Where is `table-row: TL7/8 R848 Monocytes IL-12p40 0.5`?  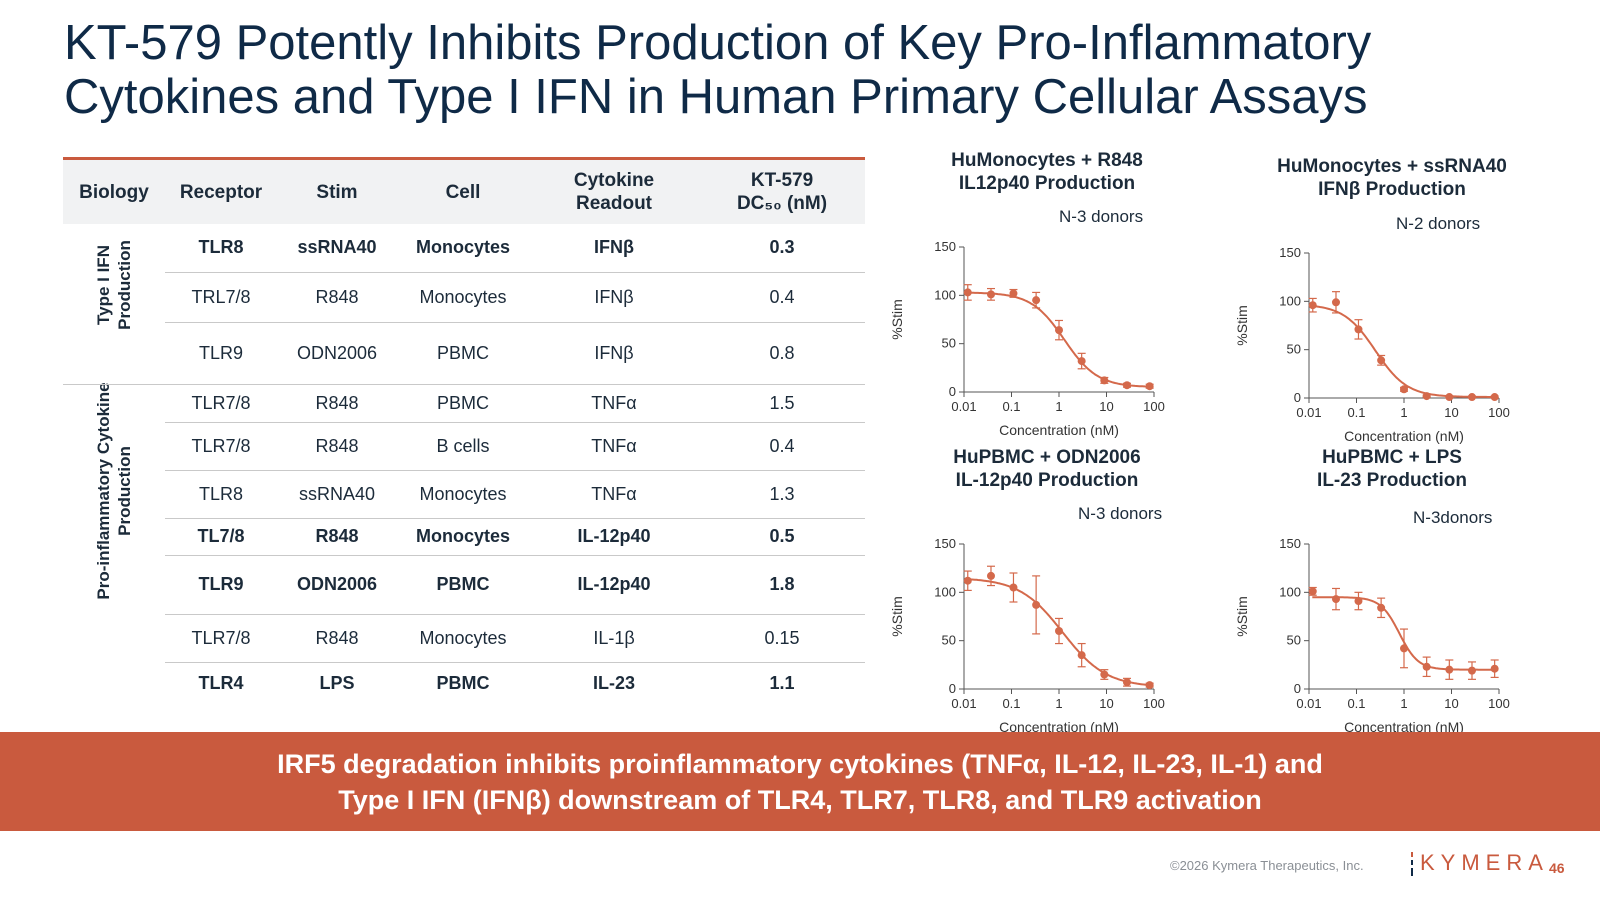 table-row: TL7/8 R848 Monocytes IL-12p40 0.5 is located at coordinates (515, 536).